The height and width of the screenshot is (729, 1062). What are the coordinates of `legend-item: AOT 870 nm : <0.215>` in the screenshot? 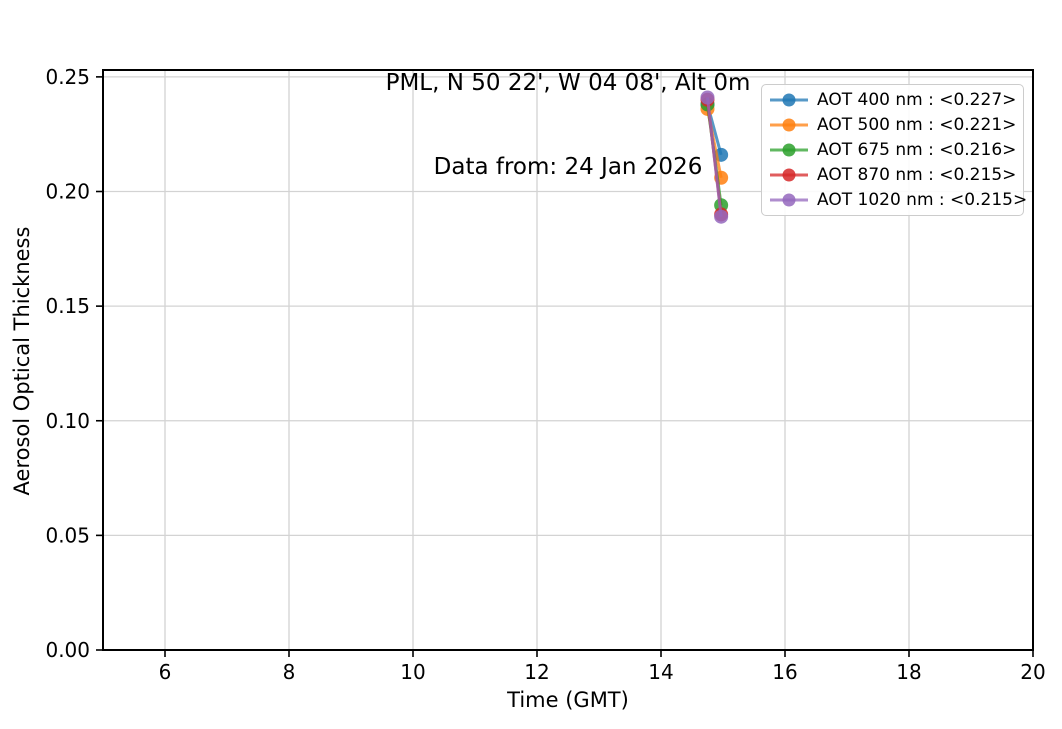 It's located at (893, 174).